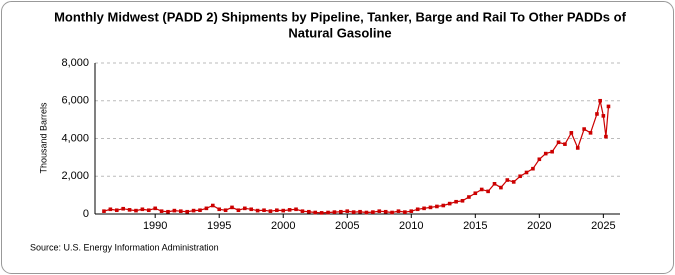 The width and height of the screenshot is (675, 275). What do you see at coordinates (603, 226) in the screenshot?
I see `x-tick-label: 2025` at bounding box center [603, 226].